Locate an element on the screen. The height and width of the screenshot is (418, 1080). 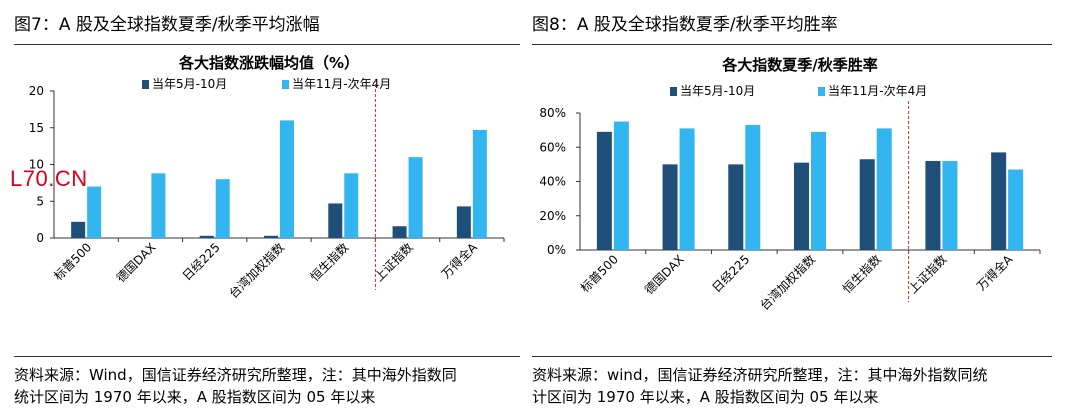
y-tick-label: 20 is located at coordinates (36, 91).